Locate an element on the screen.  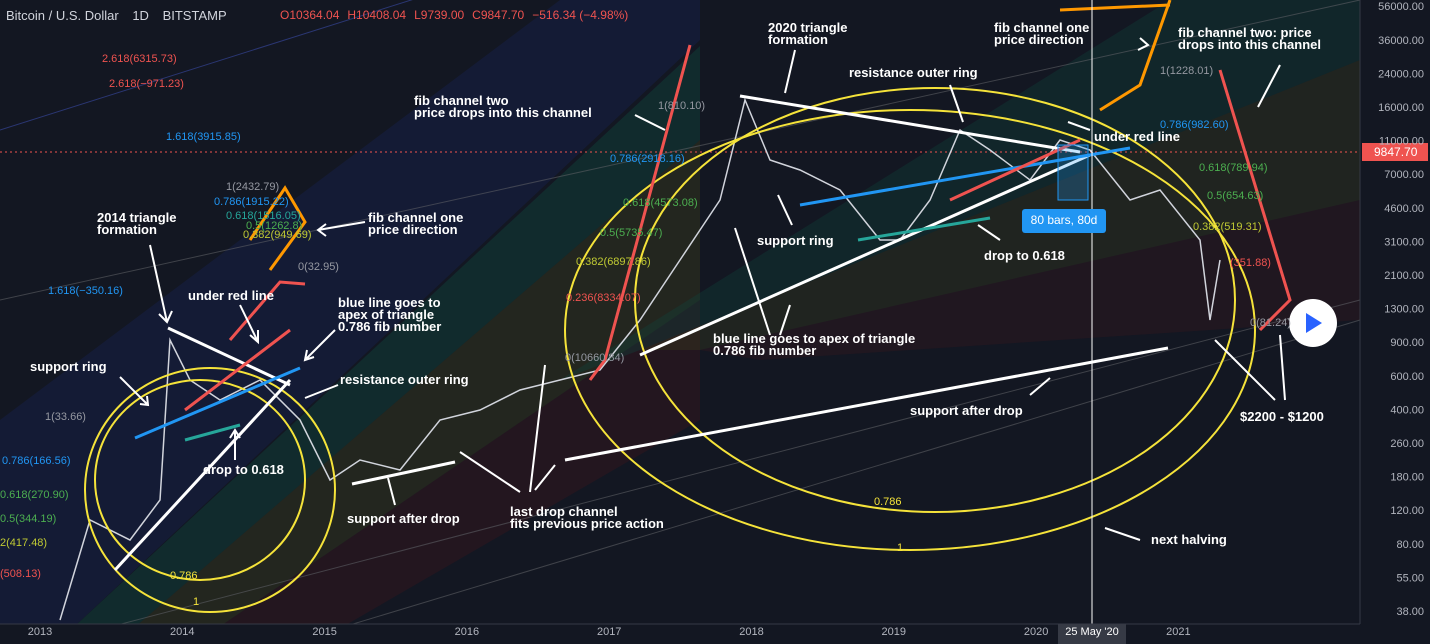
fib-label: 0.5(654.63) is located at coordinates (1235, 196).